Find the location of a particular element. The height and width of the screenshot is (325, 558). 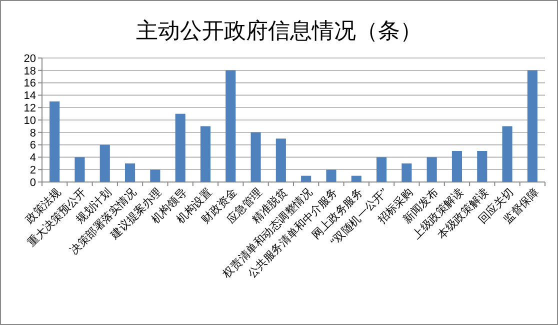

y-tick-label: 14 is located at coordinates (30, 96).